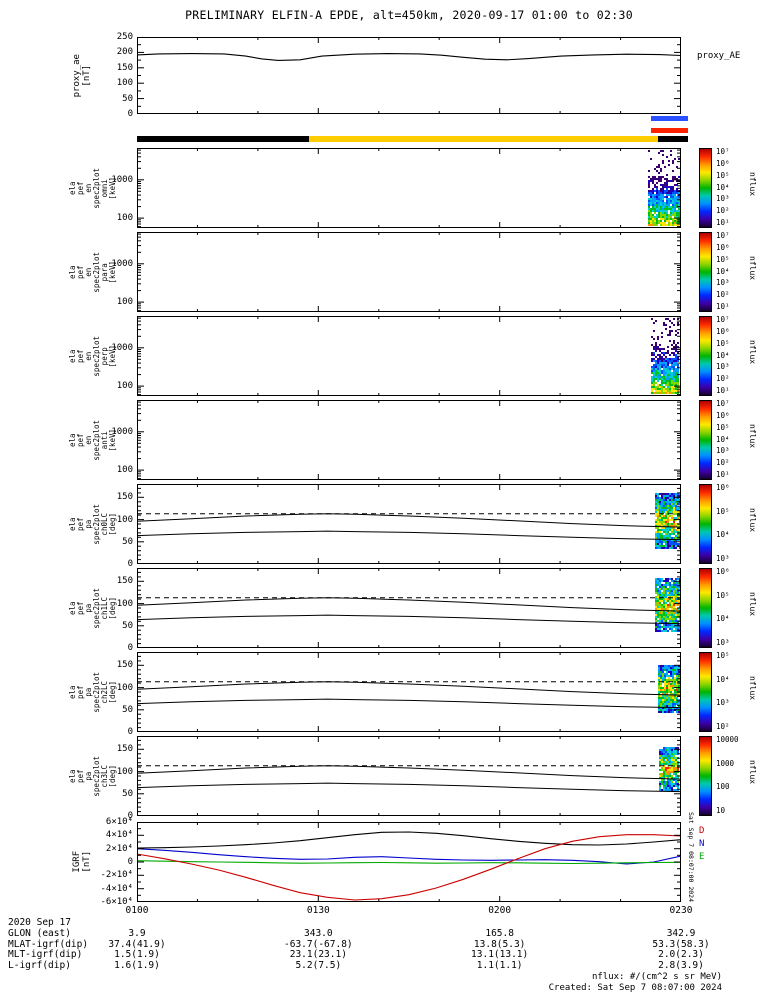  I want to click on row-label-0: GLON (east), so click(39, 933).